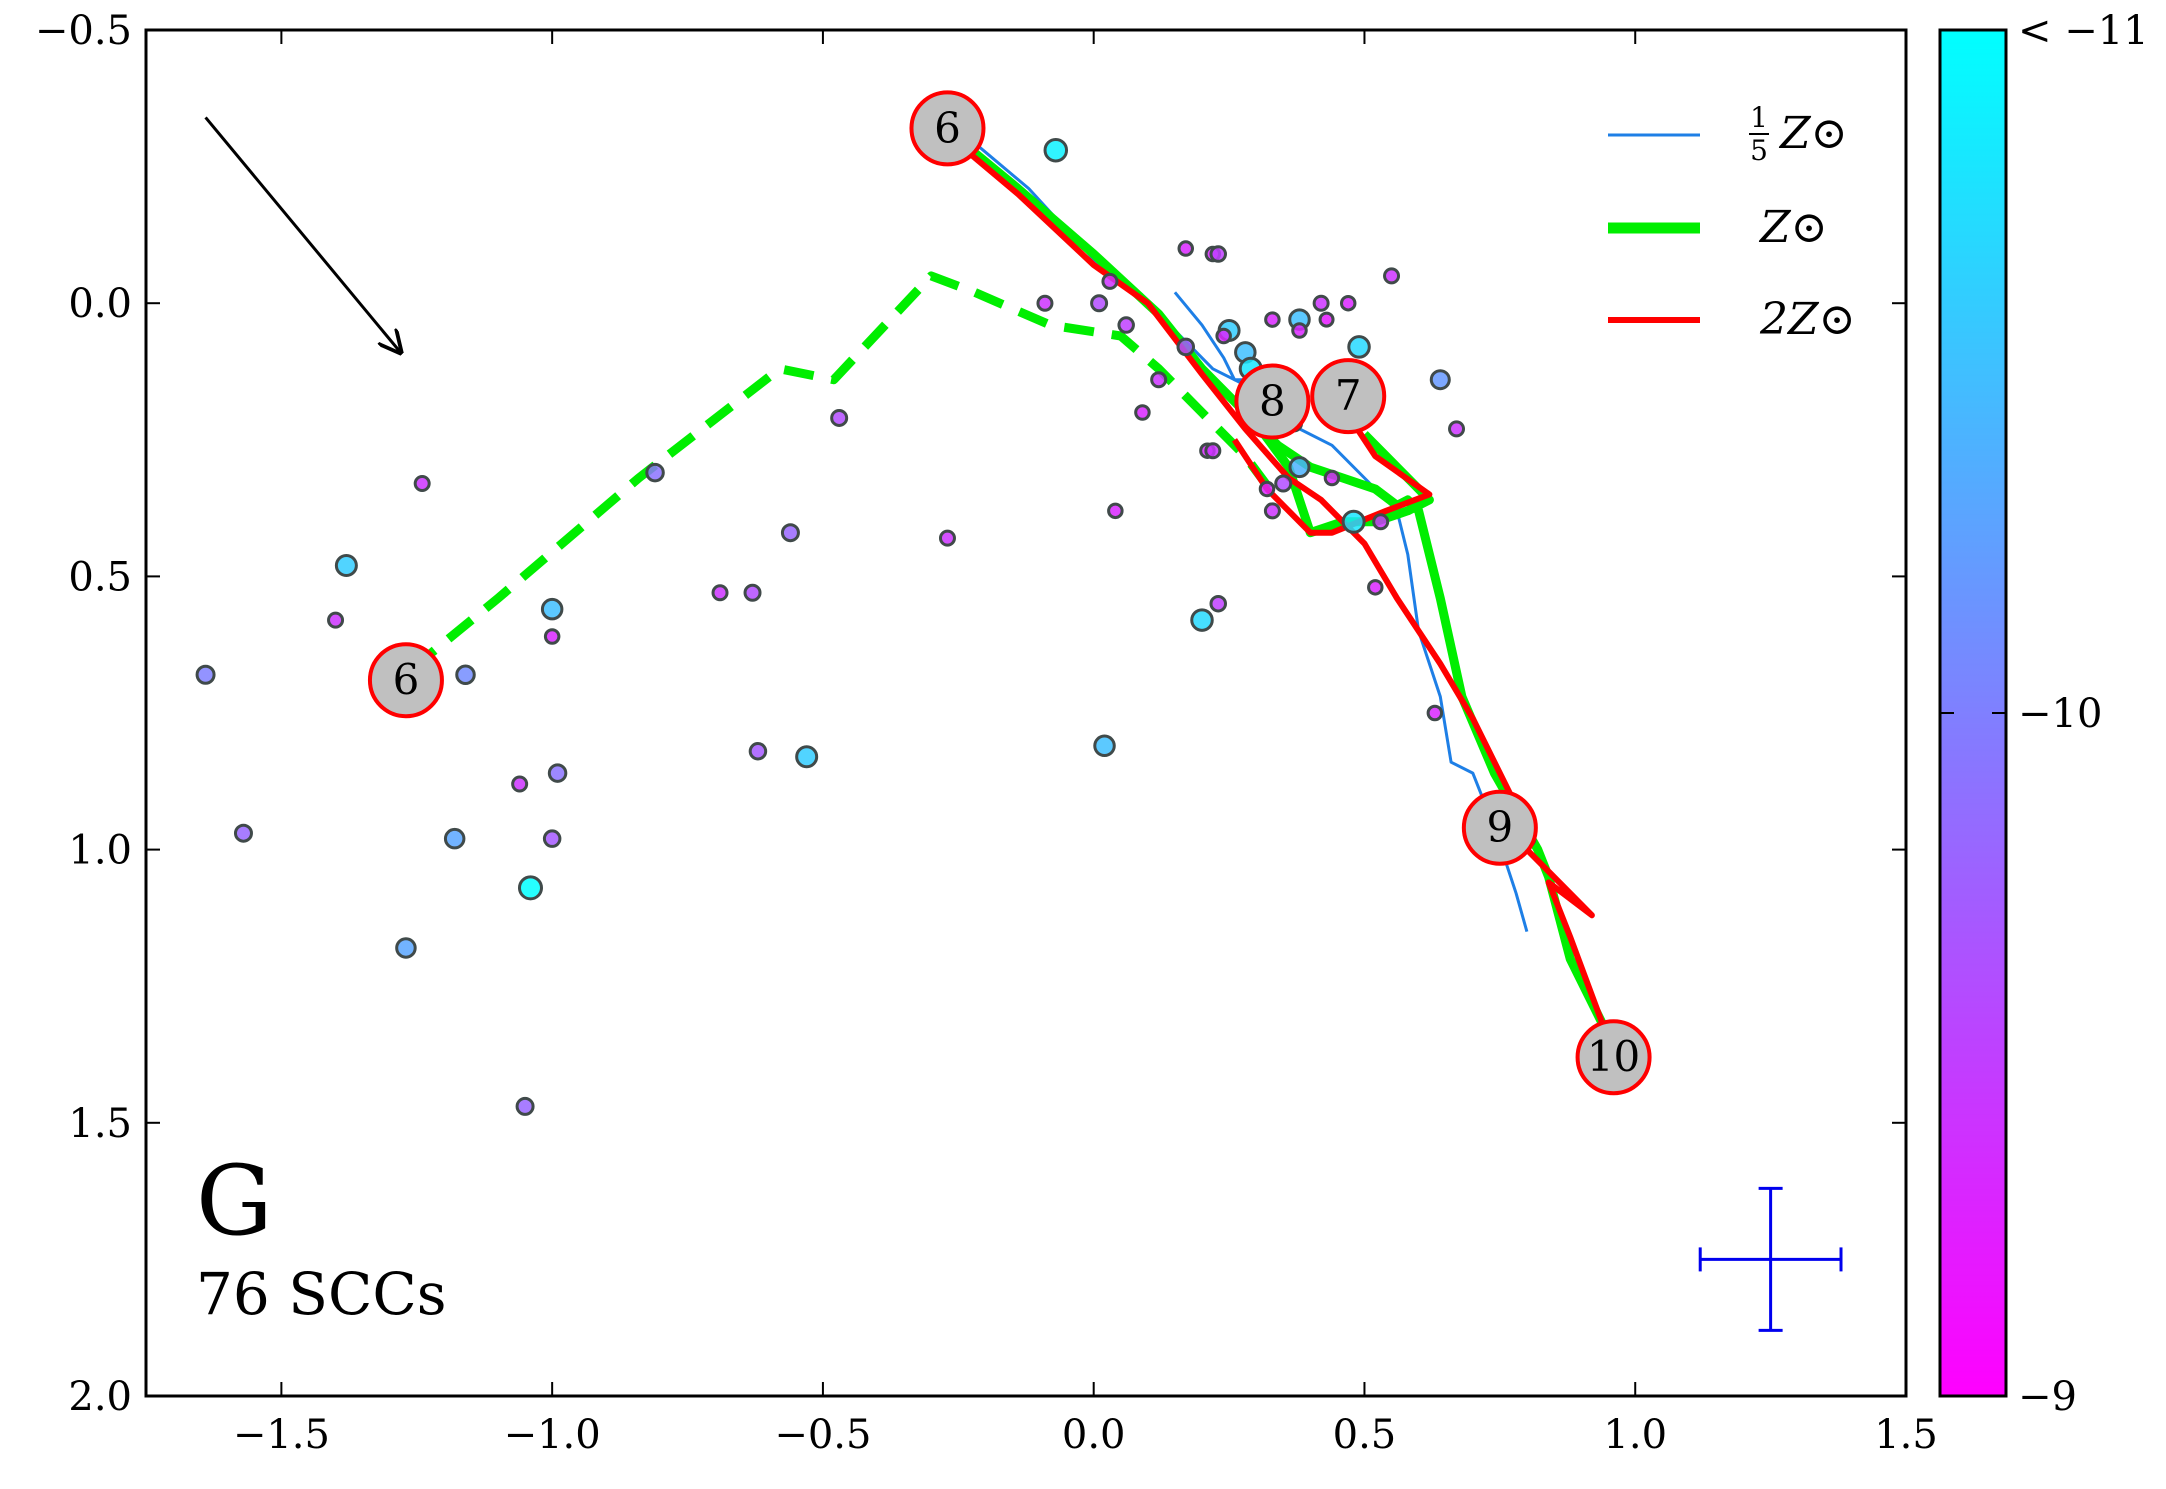 Image resolution: width=2166 pixels, height=1489 pixels. Describe the element at coordinates (822, 1435) in the screenshot. I see `x-tick-label: −0.5` at that location.